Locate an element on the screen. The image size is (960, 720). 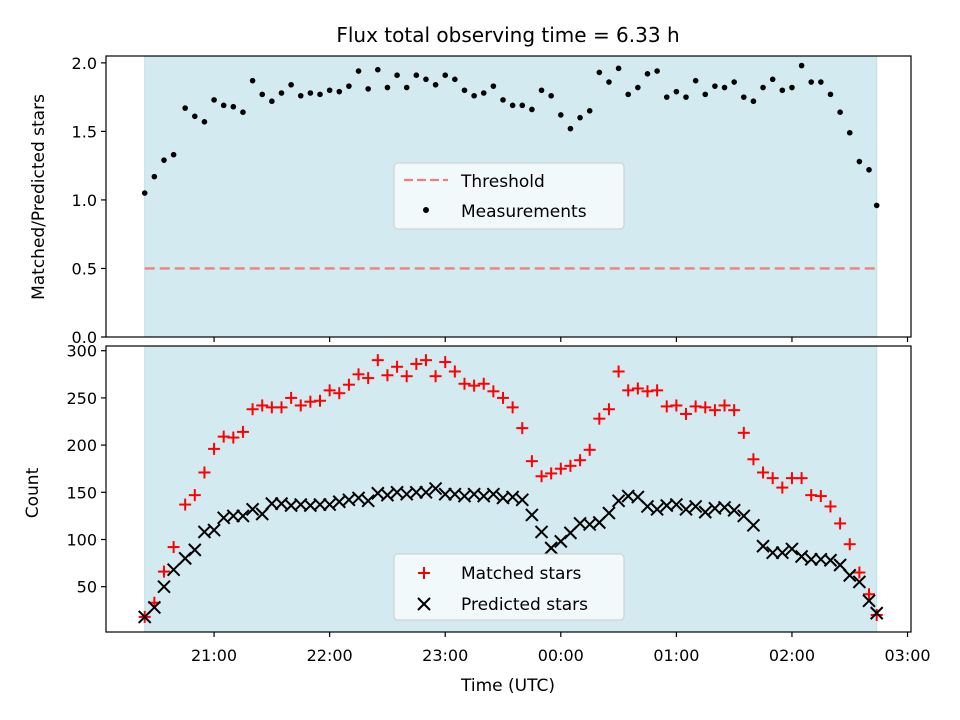
ratio-legend: Threshold Measurements is located at coordinates (509, 196).